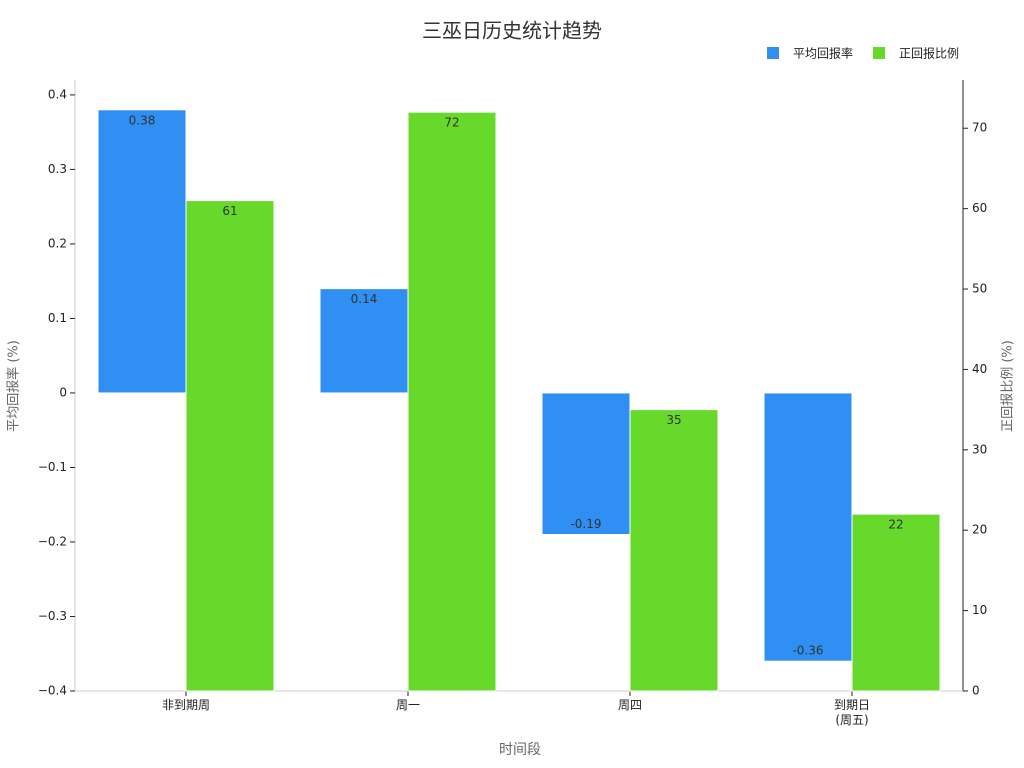 The width and height of the screenshot is (1024, 768). What do you see at coordinates (52, 467) in the screenshot?
I see `y-tick-label: −0.1` at bounding box center [52, 467].